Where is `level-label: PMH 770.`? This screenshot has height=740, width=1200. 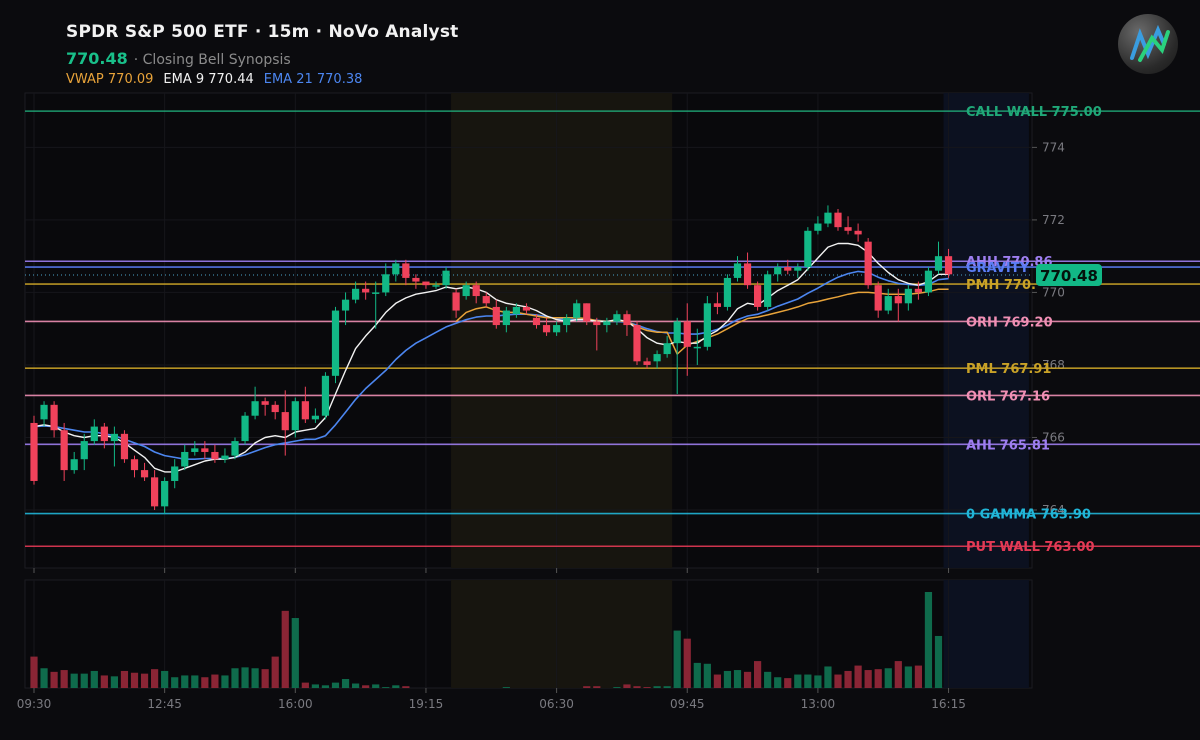 level-label: PMH 770. is located at coordinates (1001, 285).